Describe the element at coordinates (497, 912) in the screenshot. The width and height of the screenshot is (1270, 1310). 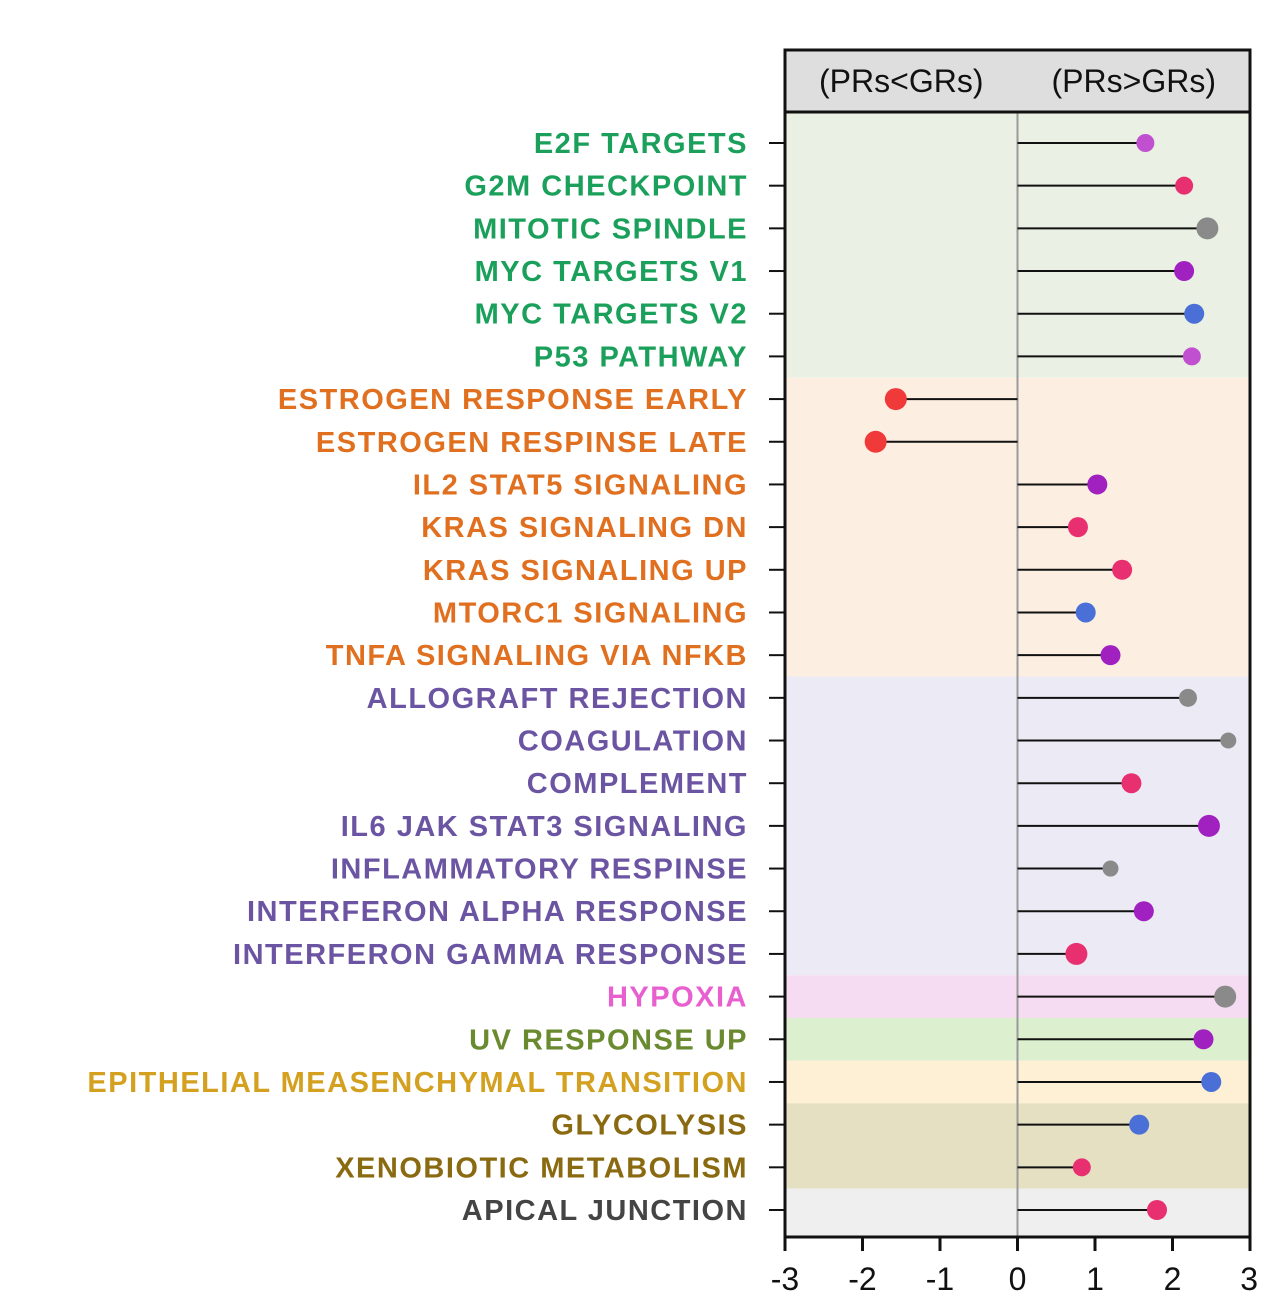
I see `category-label: INTERFERON ALPHA RESPONSE` at that location.